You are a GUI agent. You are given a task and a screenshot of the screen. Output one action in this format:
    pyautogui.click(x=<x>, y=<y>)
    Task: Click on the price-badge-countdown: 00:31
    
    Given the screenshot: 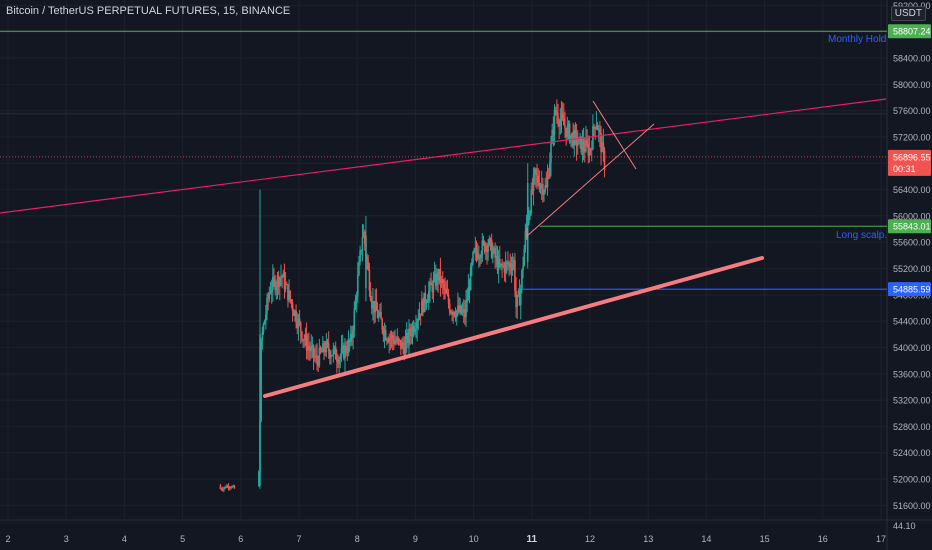 What is the action you would take?
    pyautogui.click(x=904, y=169)
    